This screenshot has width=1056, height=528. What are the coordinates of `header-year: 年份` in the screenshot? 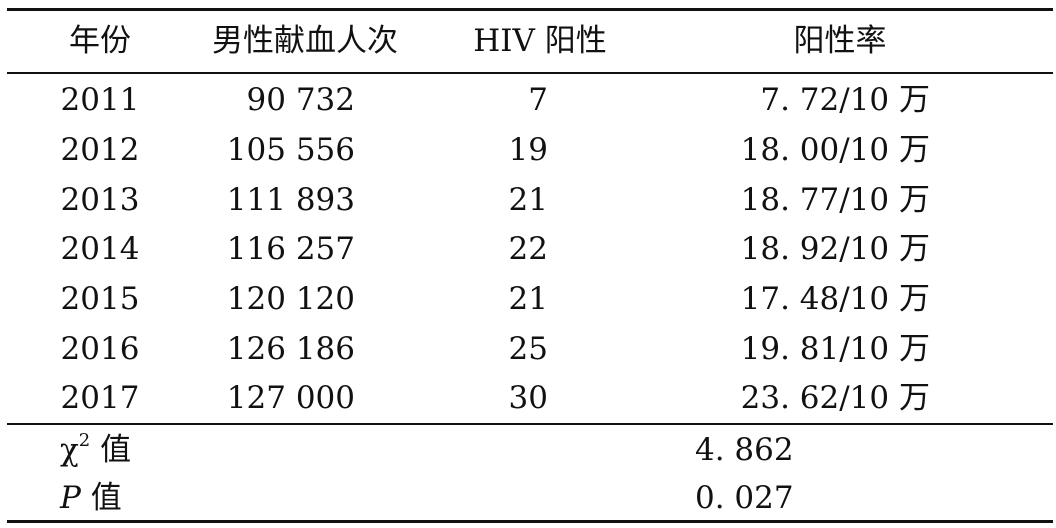 It's located at (100, 41).